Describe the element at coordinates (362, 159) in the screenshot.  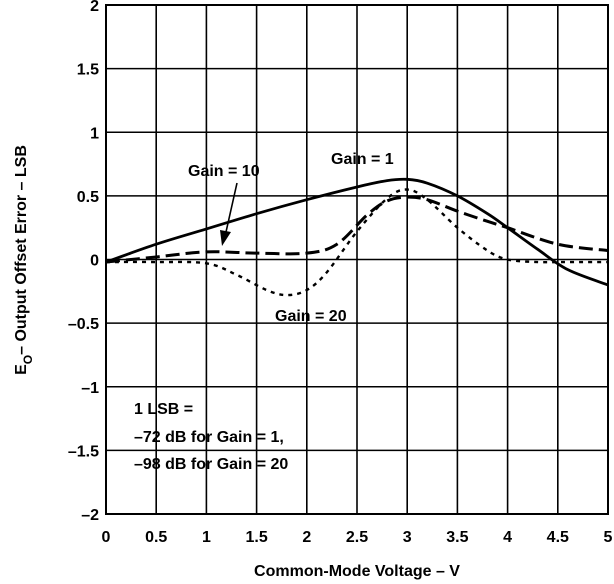
I see `gain-1-label: Gain = 1` at that location.